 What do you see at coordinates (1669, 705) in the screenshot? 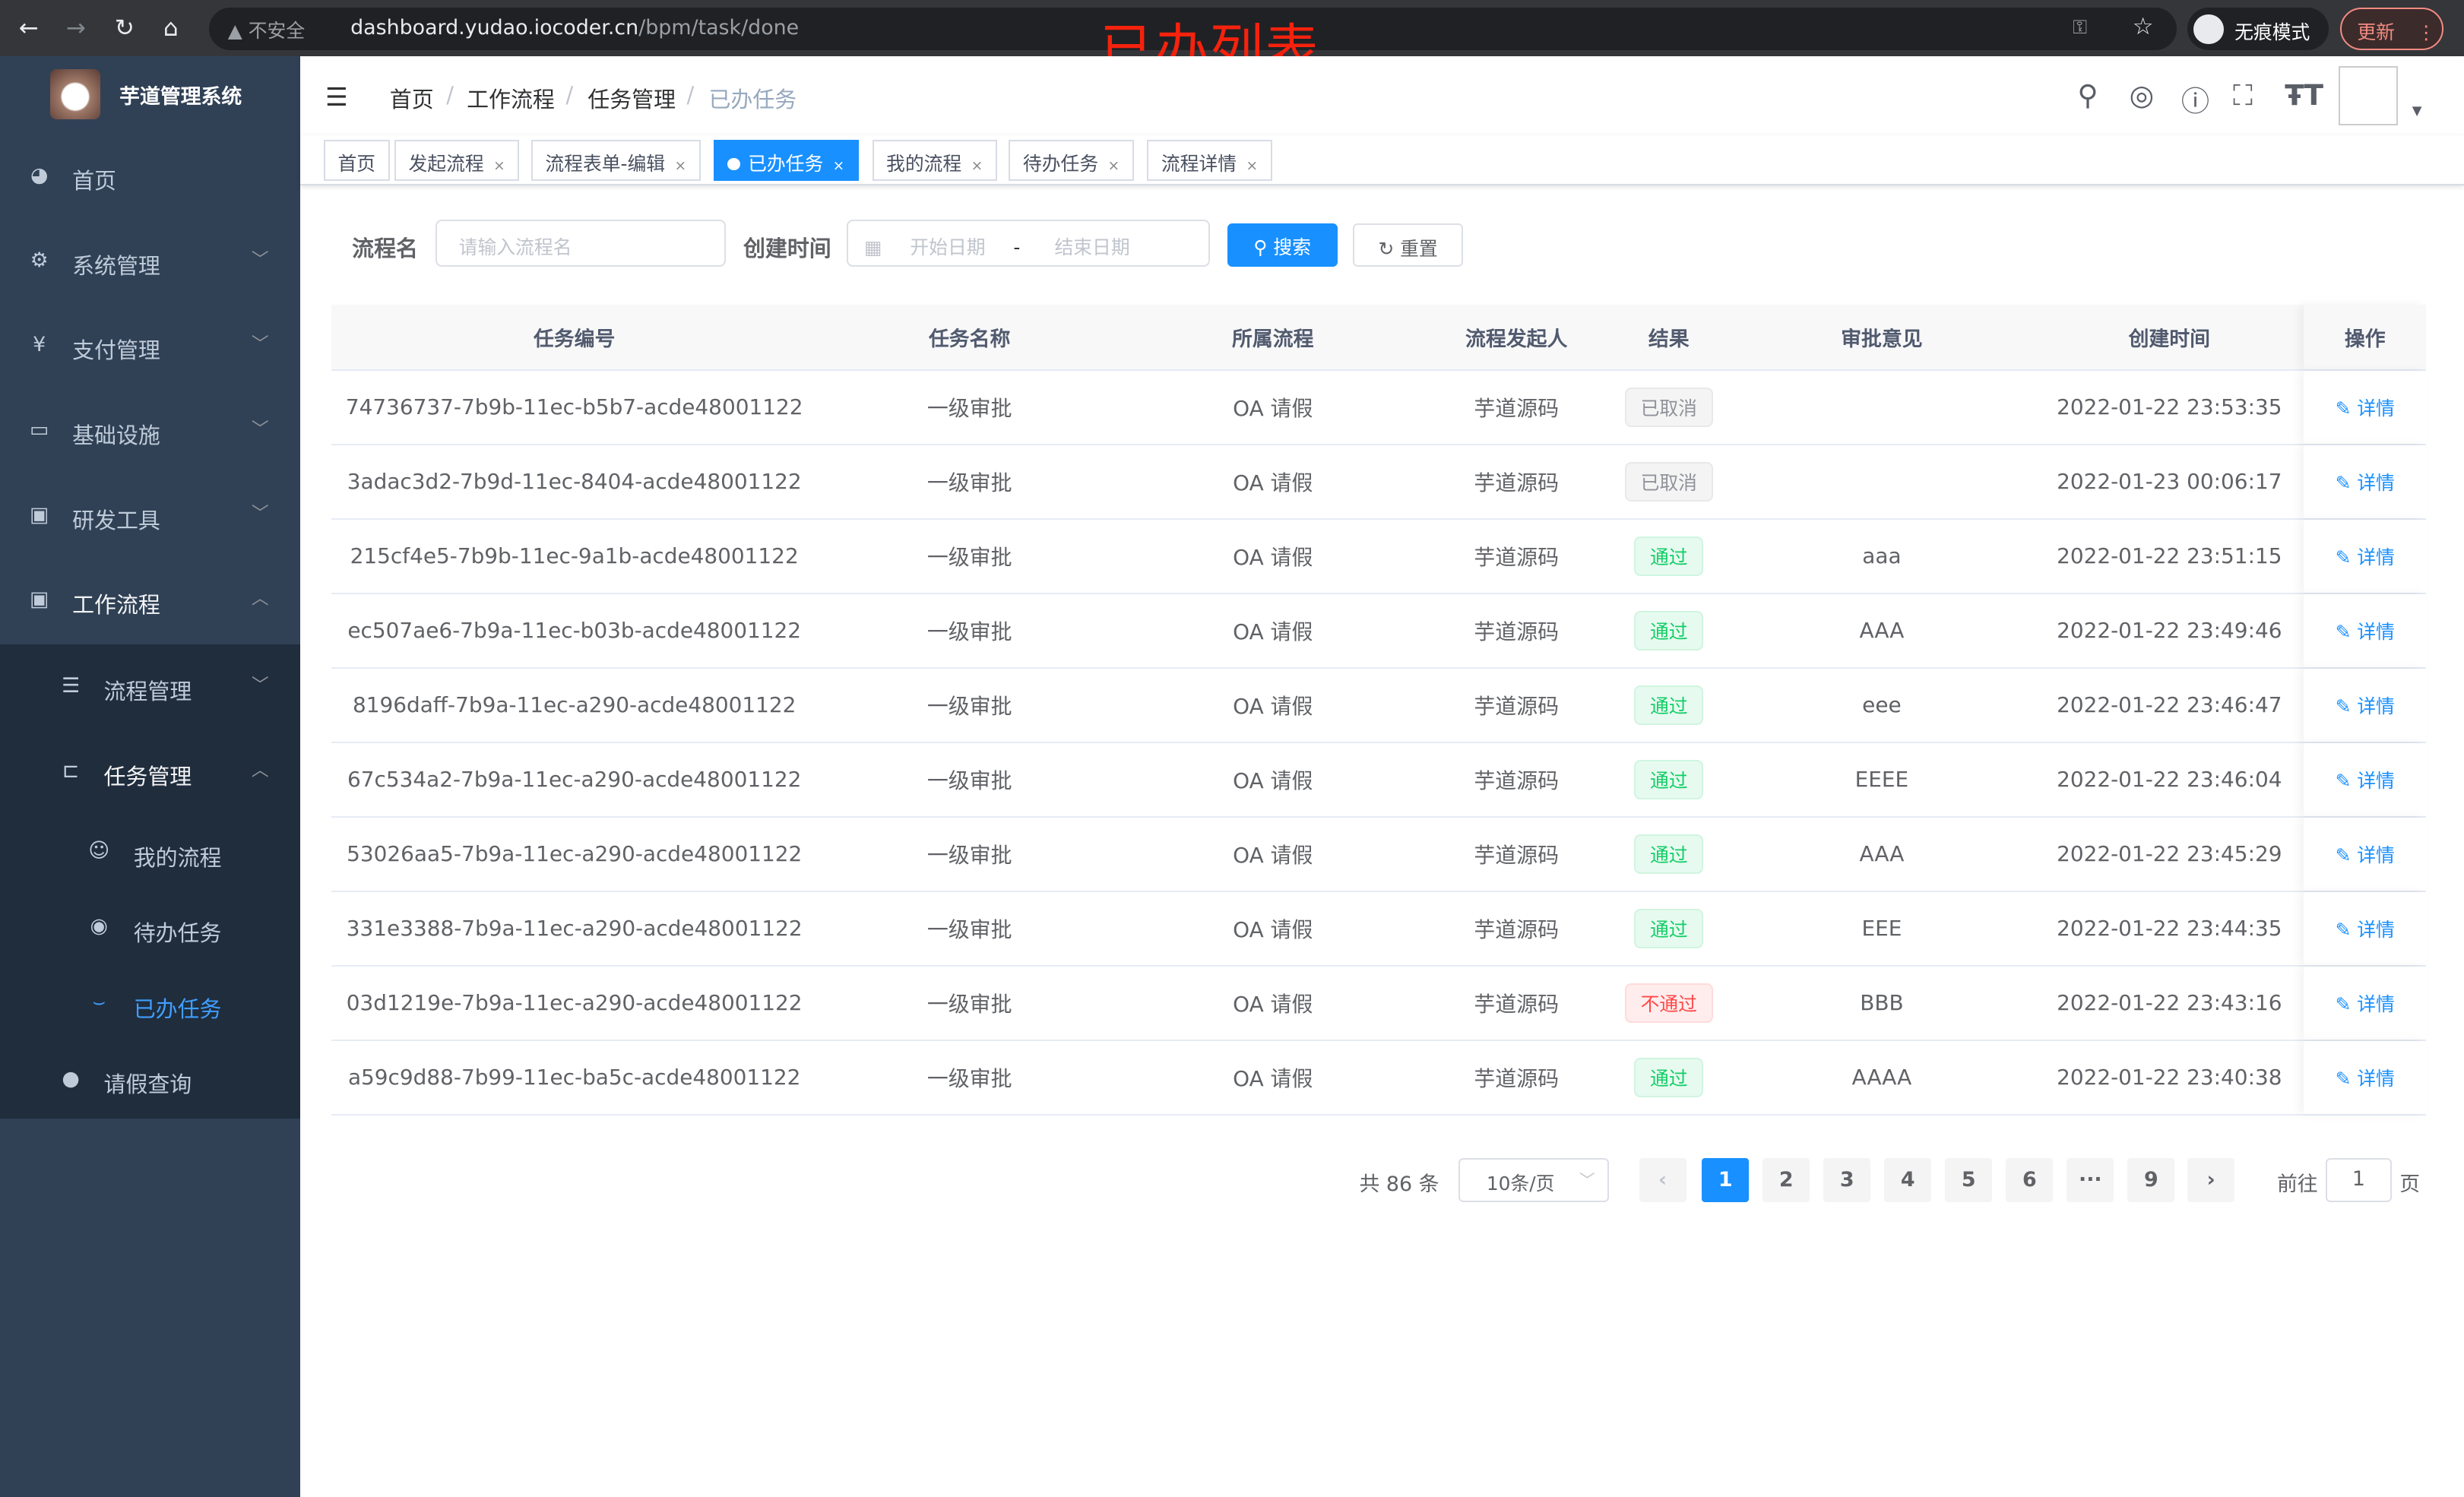
I see `result-badge: 通过` at bounding box center [1669, 705].